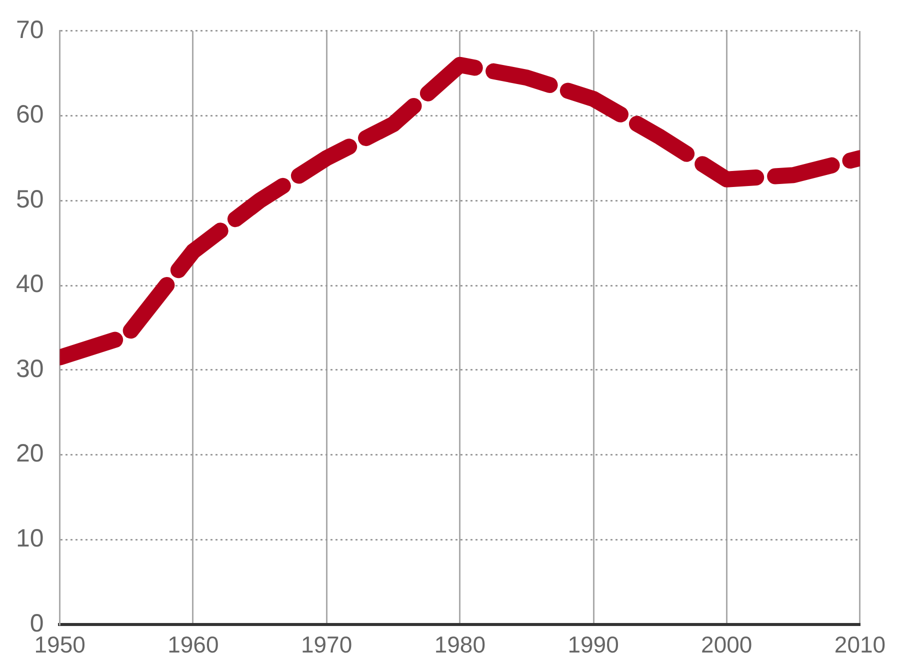 Image resolution: width=900 pixels, height=670 pixels. What do you see at coordinates (30, 199) in the screenshot?
I see `y-tick-label: 50` at bounding box center [30, 199].